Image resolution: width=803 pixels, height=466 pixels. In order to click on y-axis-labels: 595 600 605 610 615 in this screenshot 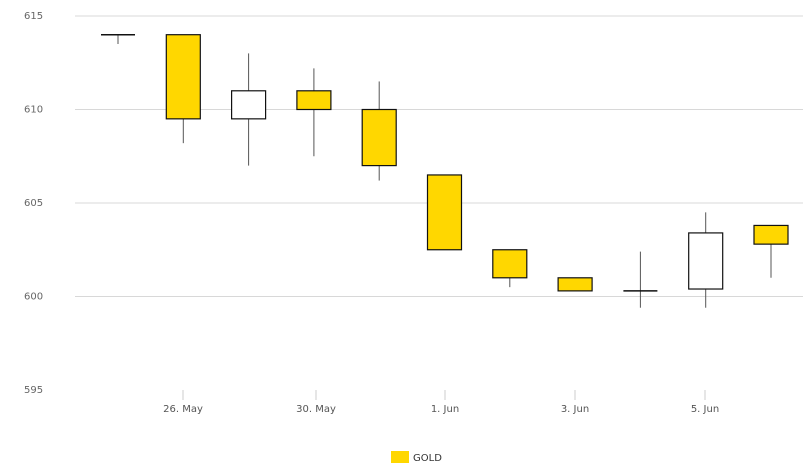, I will do `click(33, 203)`.